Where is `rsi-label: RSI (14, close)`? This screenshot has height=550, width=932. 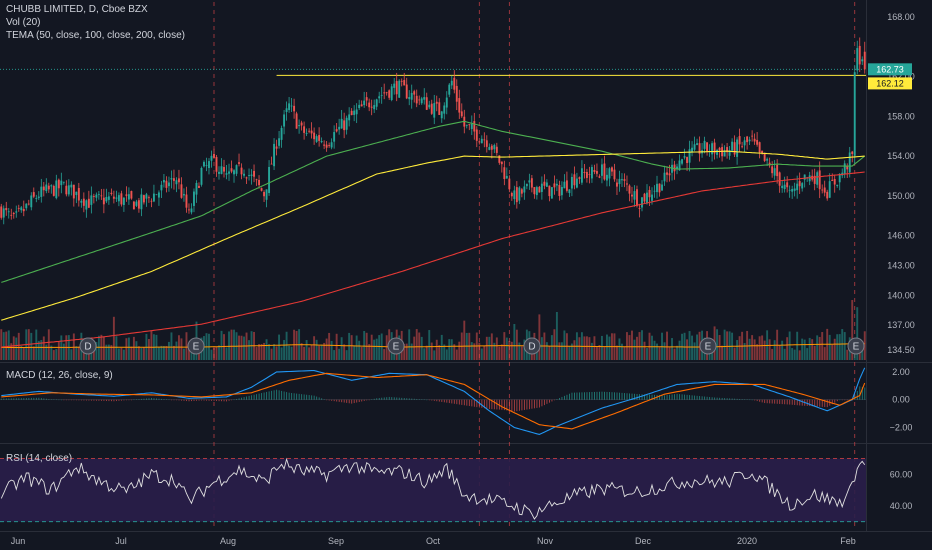
rsi-label: RSI (14, close) is located at coordinates (39, 458).